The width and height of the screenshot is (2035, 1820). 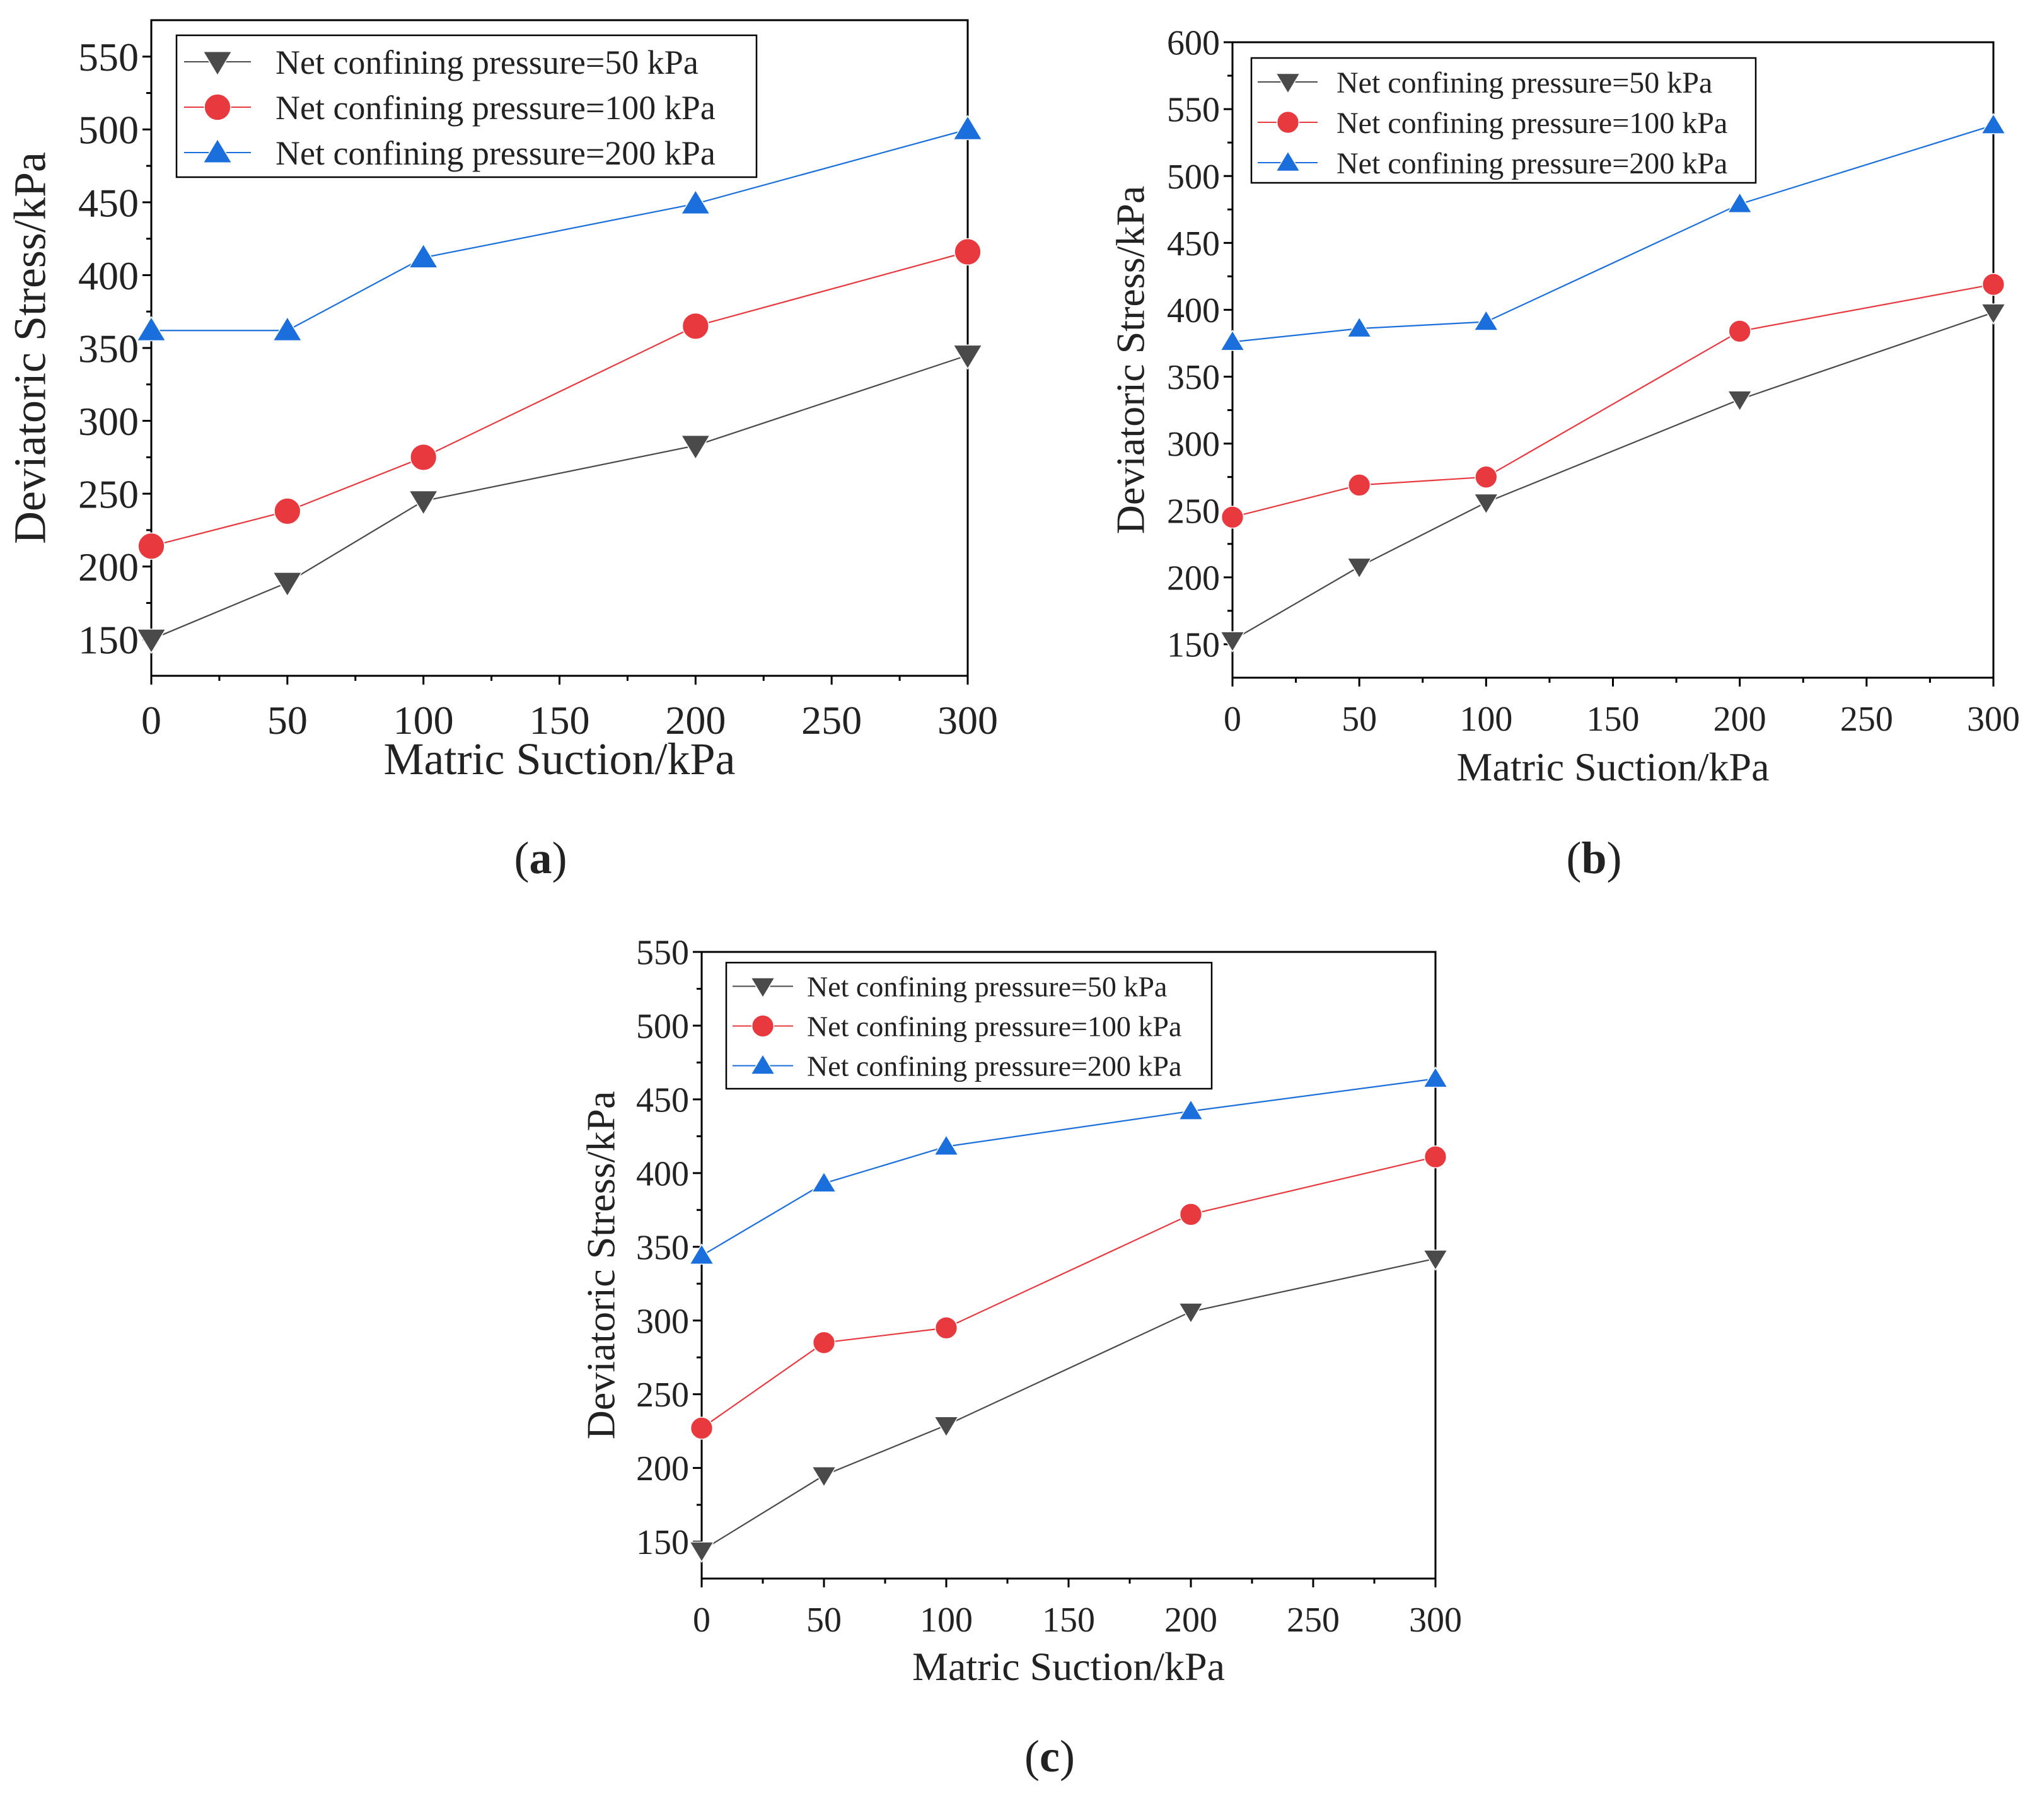 I want to click on panel-label-letter: c, so click(x=1050, y=1756).